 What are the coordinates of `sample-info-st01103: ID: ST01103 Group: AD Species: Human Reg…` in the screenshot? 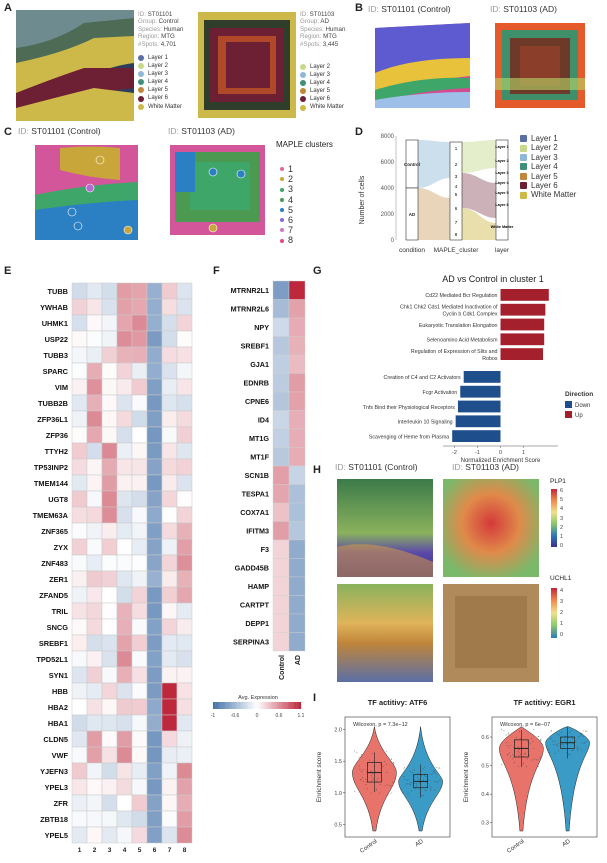 It's located at (323, 29).